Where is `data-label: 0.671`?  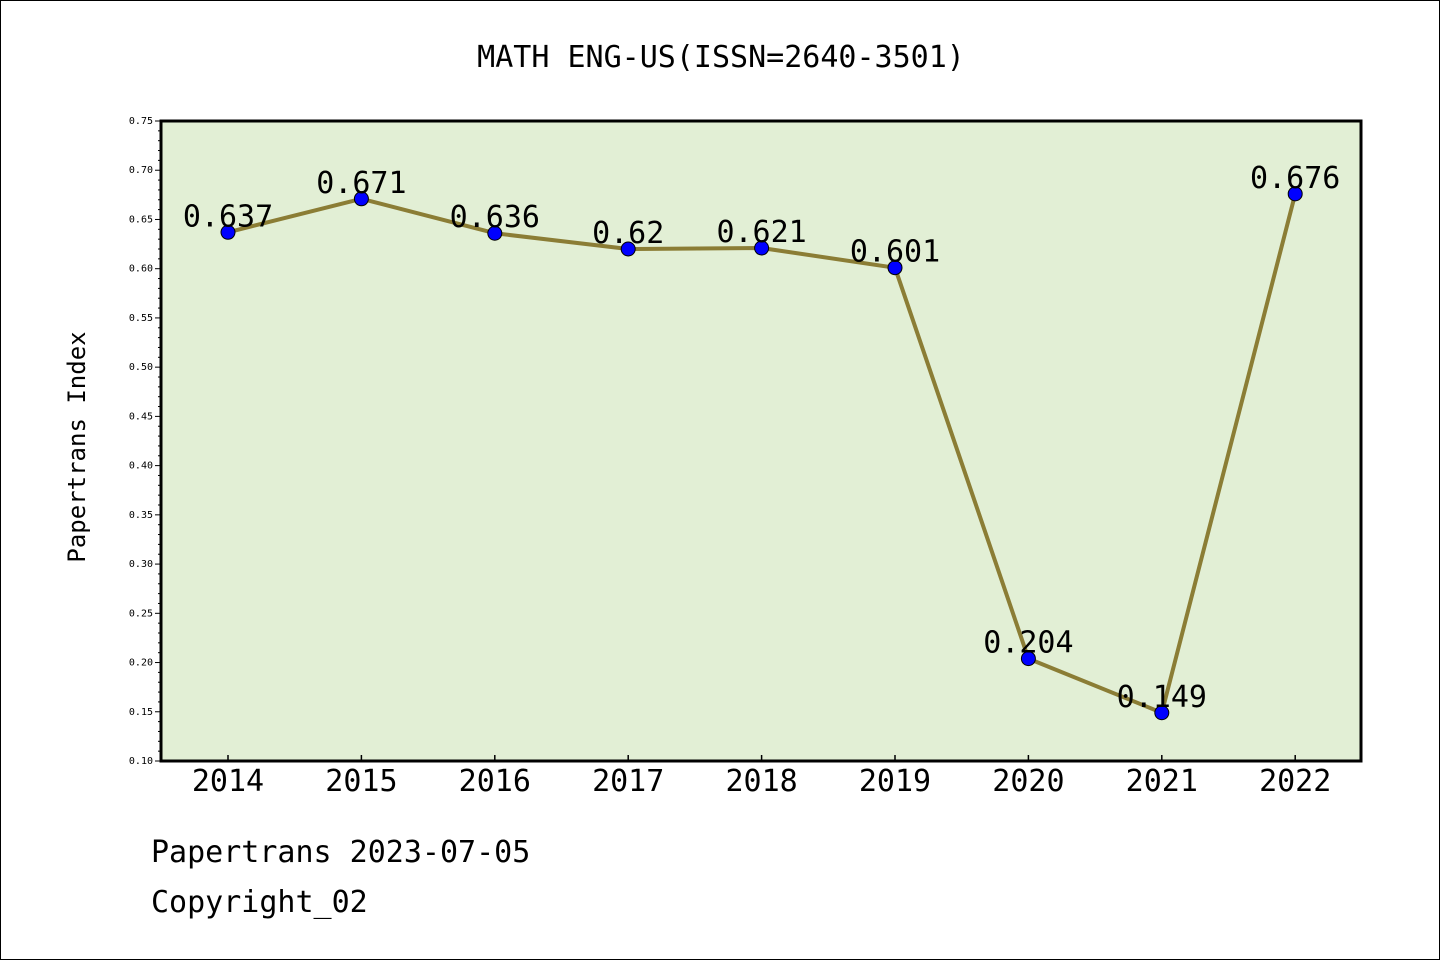
data-label: 0.671 is located at coordinates (361, 183).